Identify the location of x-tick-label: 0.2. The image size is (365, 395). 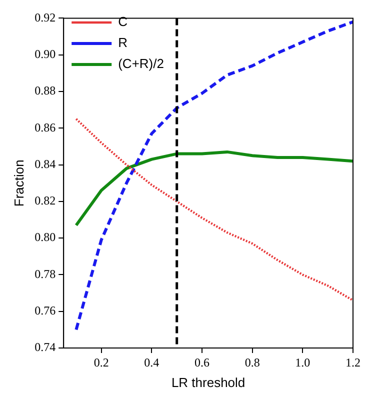
(101, 362).